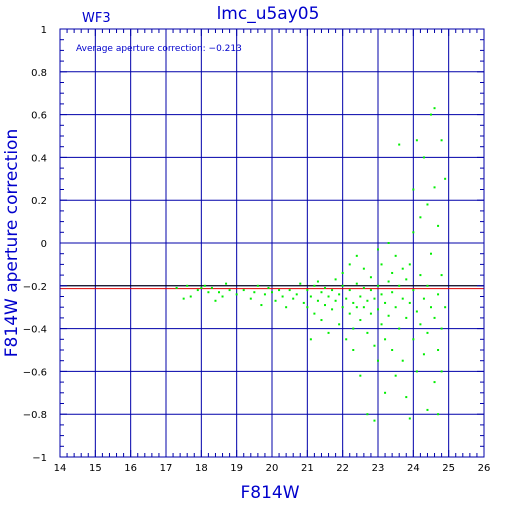 Image resolution: width=512 pixels, height=512 pixels. Describe the element at coordinates (342, 468) in the screenshot. I see `x-tick-label: 22` at that location.